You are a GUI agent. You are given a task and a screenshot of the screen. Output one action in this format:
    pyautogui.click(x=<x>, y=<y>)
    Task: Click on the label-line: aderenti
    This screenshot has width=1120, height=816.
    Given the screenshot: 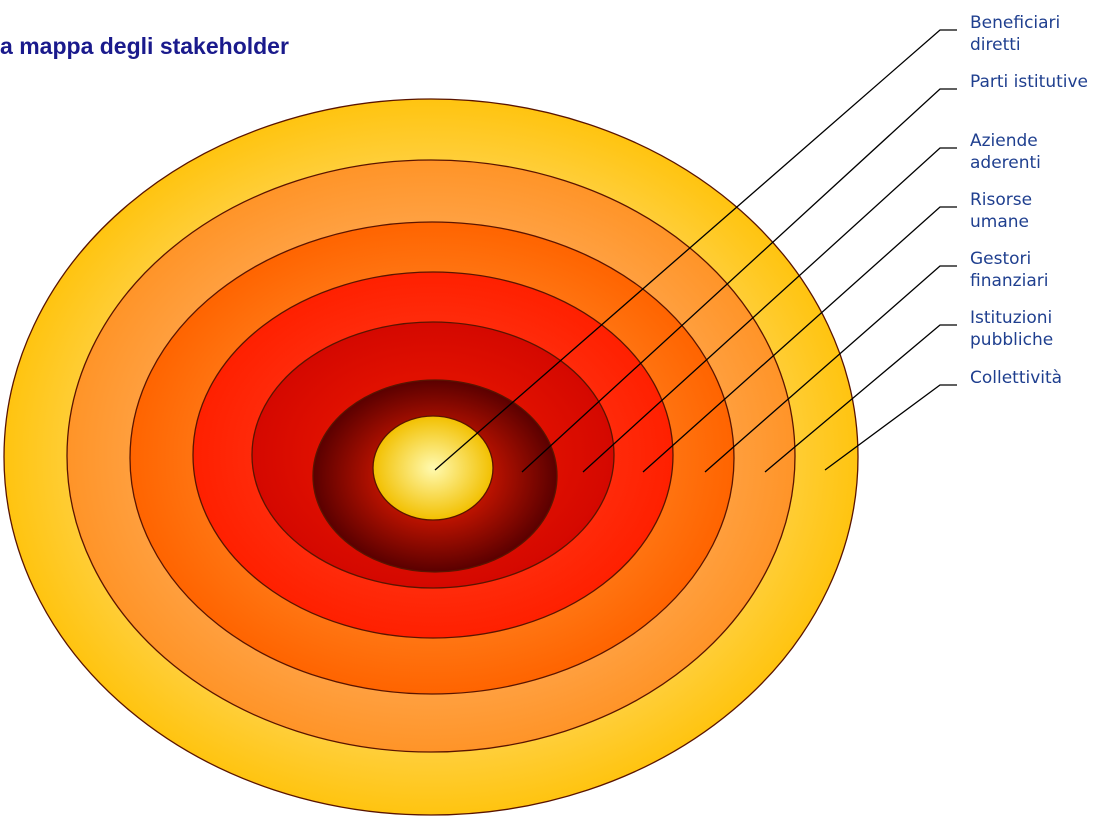 What is the action you would take?
    pyautogui.click(x=1005, y=163)
    